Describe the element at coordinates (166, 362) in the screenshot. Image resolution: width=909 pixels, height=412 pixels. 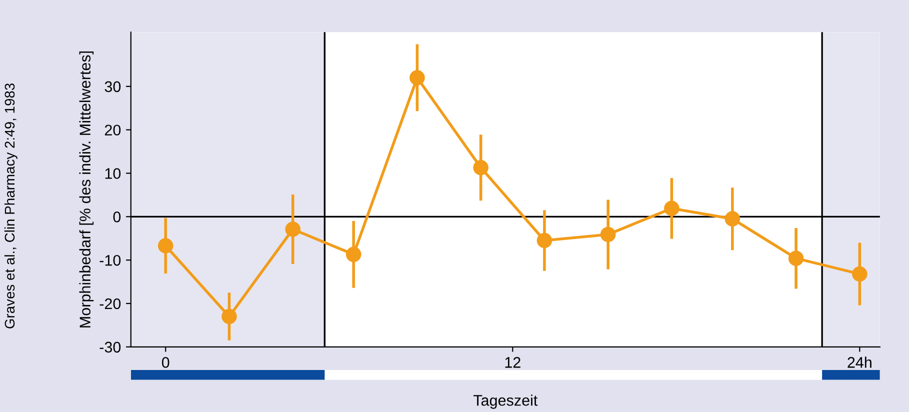
I see `x-tick-label: 0` at that location.